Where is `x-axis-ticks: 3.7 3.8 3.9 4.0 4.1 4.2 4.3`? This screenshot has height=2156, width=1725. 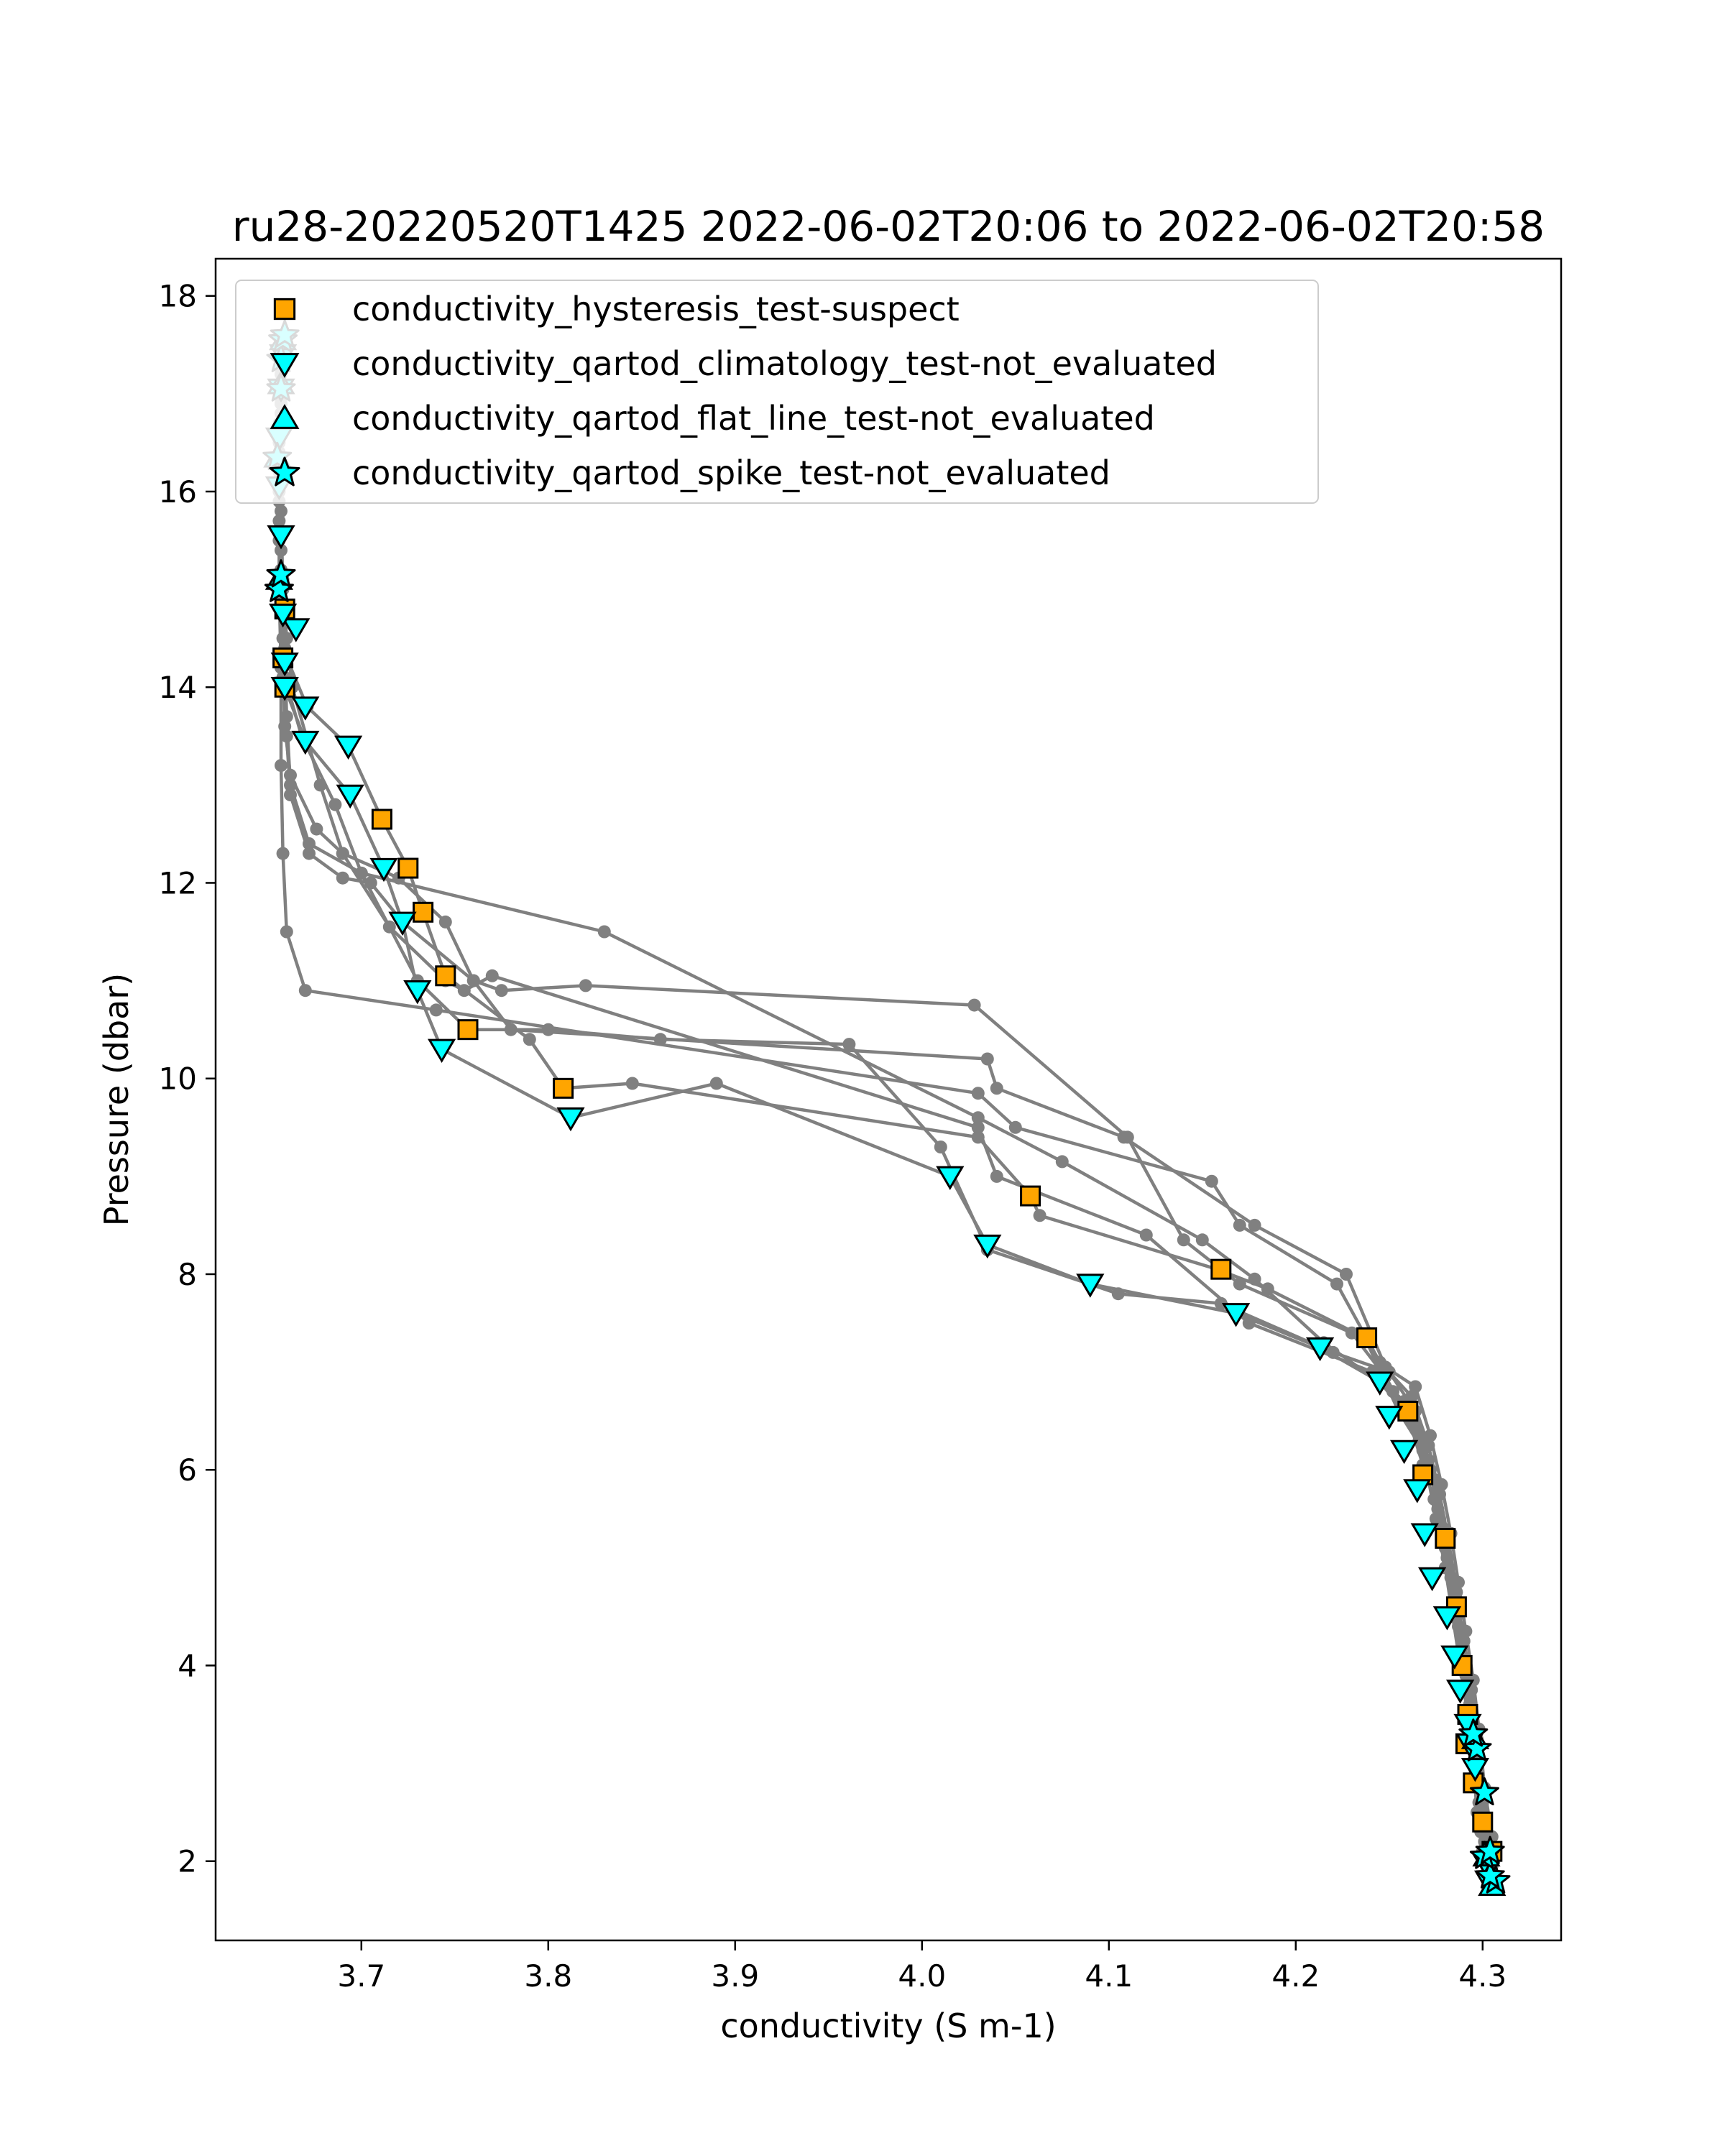 x-axis-ticks: 3.7 3.8 3.9 4.0 4.1 4.2 4.3 is located at coordinates (921, 1967).